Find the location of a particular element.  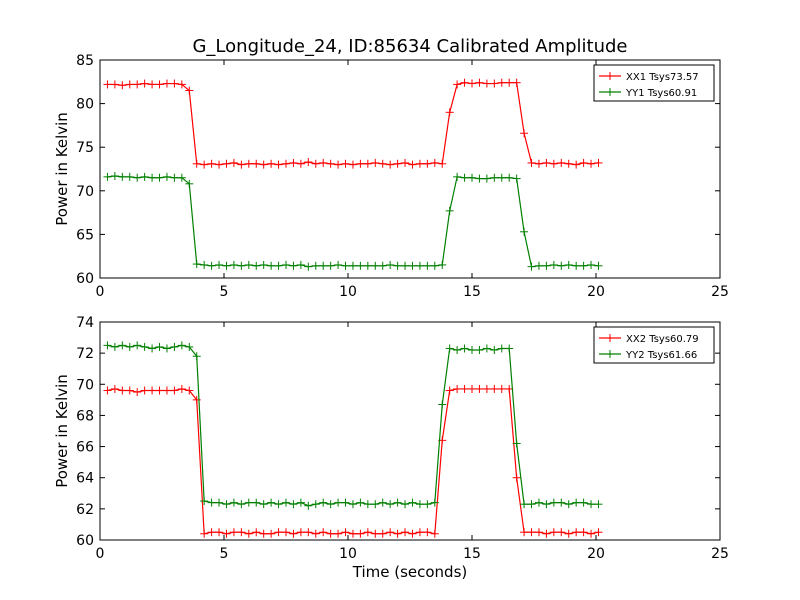

bottom-ytick-label: 62 is located at coordinates (85, 510).